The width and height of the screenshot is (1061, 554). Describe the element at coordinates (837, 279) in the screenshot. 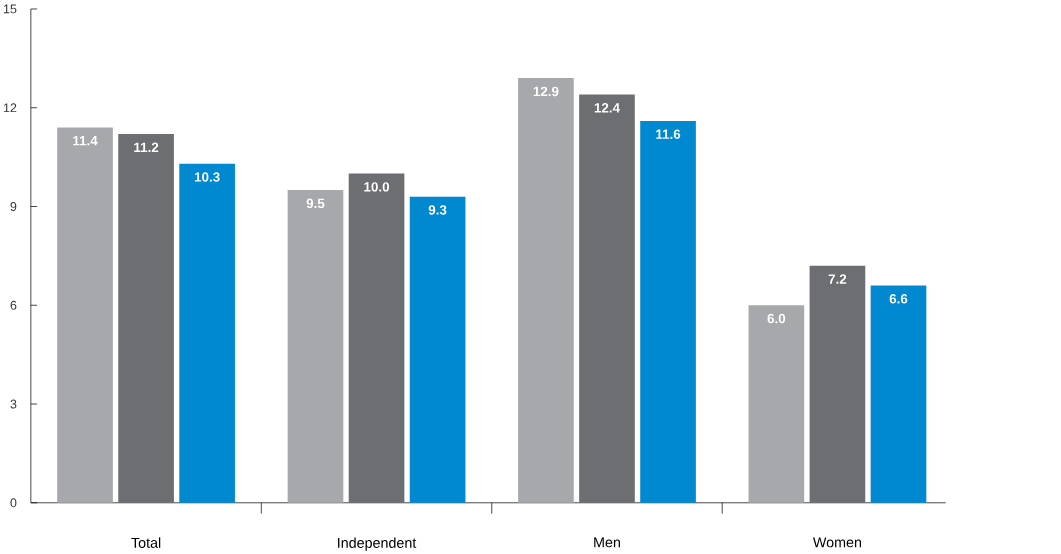

I see `data-label: 7.2` at that location.